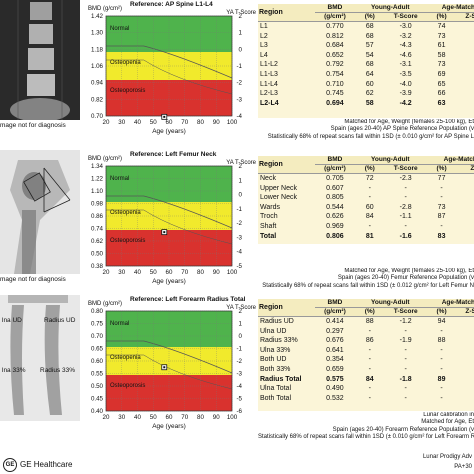 The image size is (474, 474). Describe the element at coordinates (405, 341) in the screenshot. I see `table-cell: -1.9` at that location.